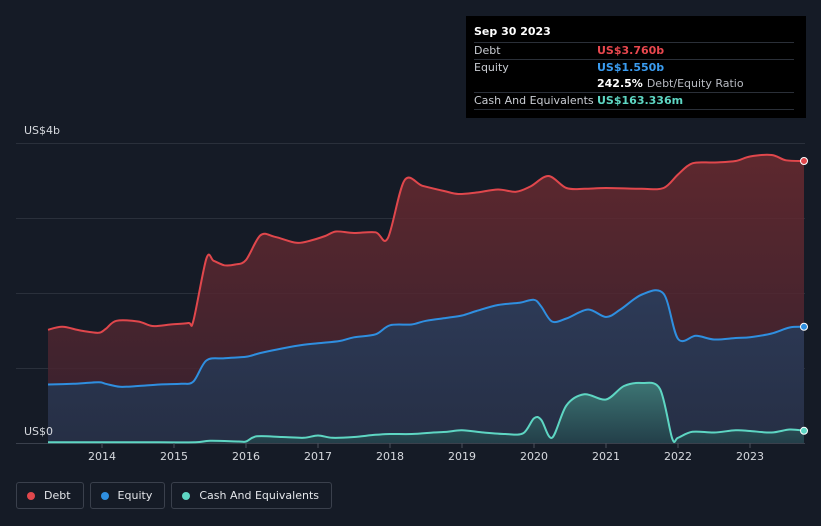 The image size is (821, 526). What do you see at coordinates (102, 456) in the screenshot?
I see `x-tick-label: 2014` at bounding box center [102, 456].